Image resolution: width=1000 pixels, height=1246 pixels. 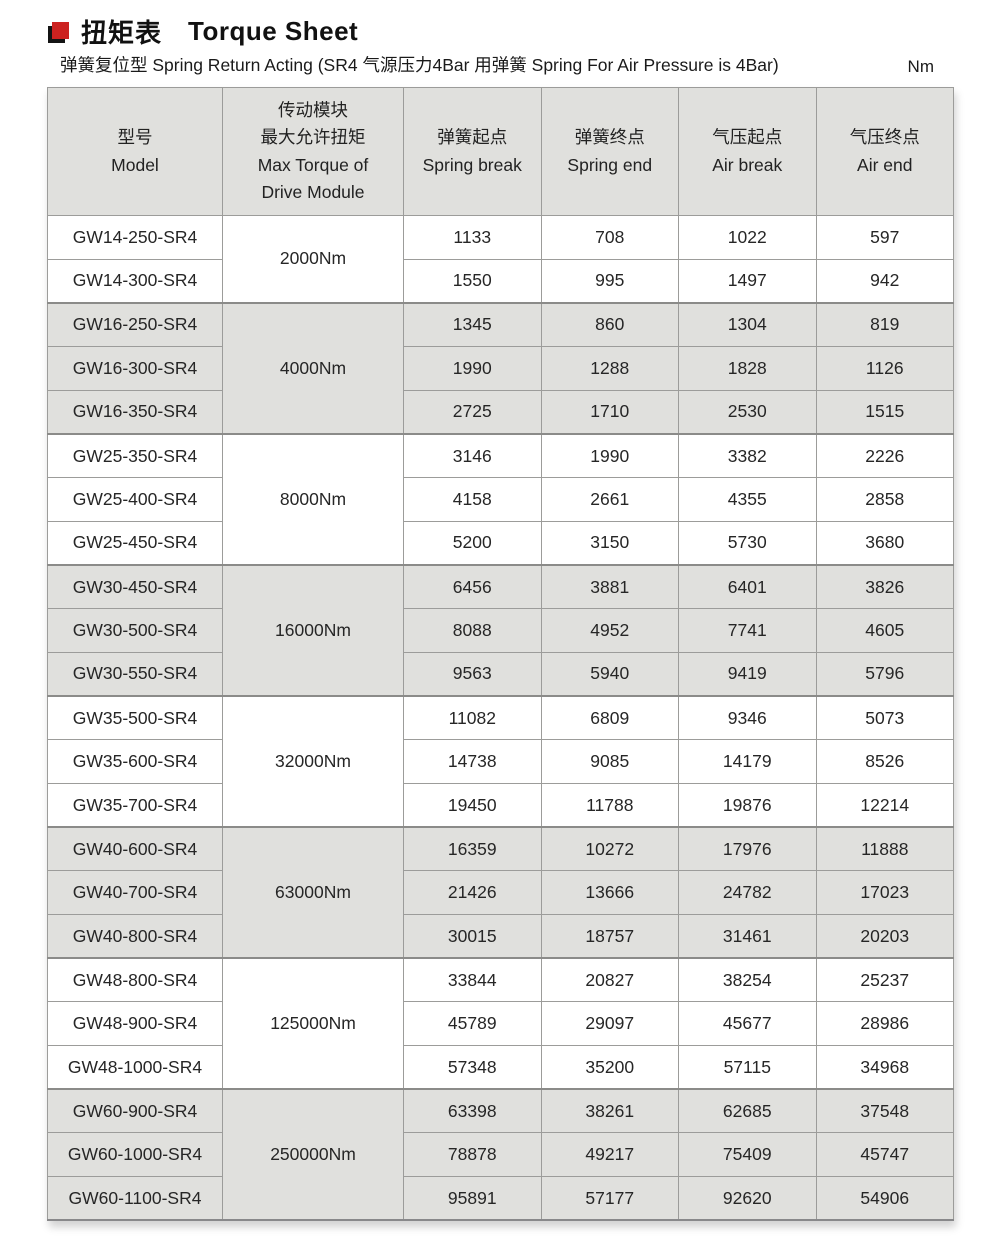 What do you see at coordinates (609, 237) in the screenshot?
I see `spring-end-cell: 708` at bounding box center [609, 237].